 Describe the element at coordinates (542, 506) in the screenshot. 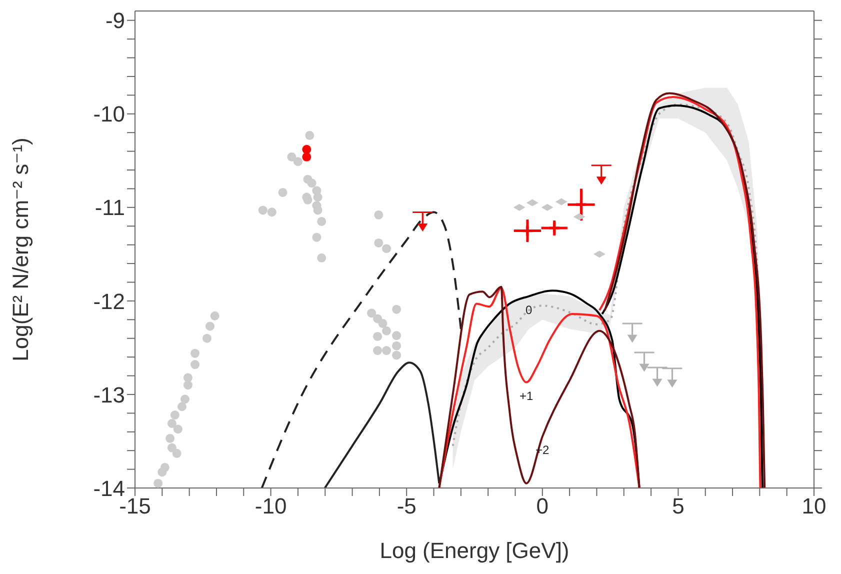

I see `x-tick-label: 0` at that location.